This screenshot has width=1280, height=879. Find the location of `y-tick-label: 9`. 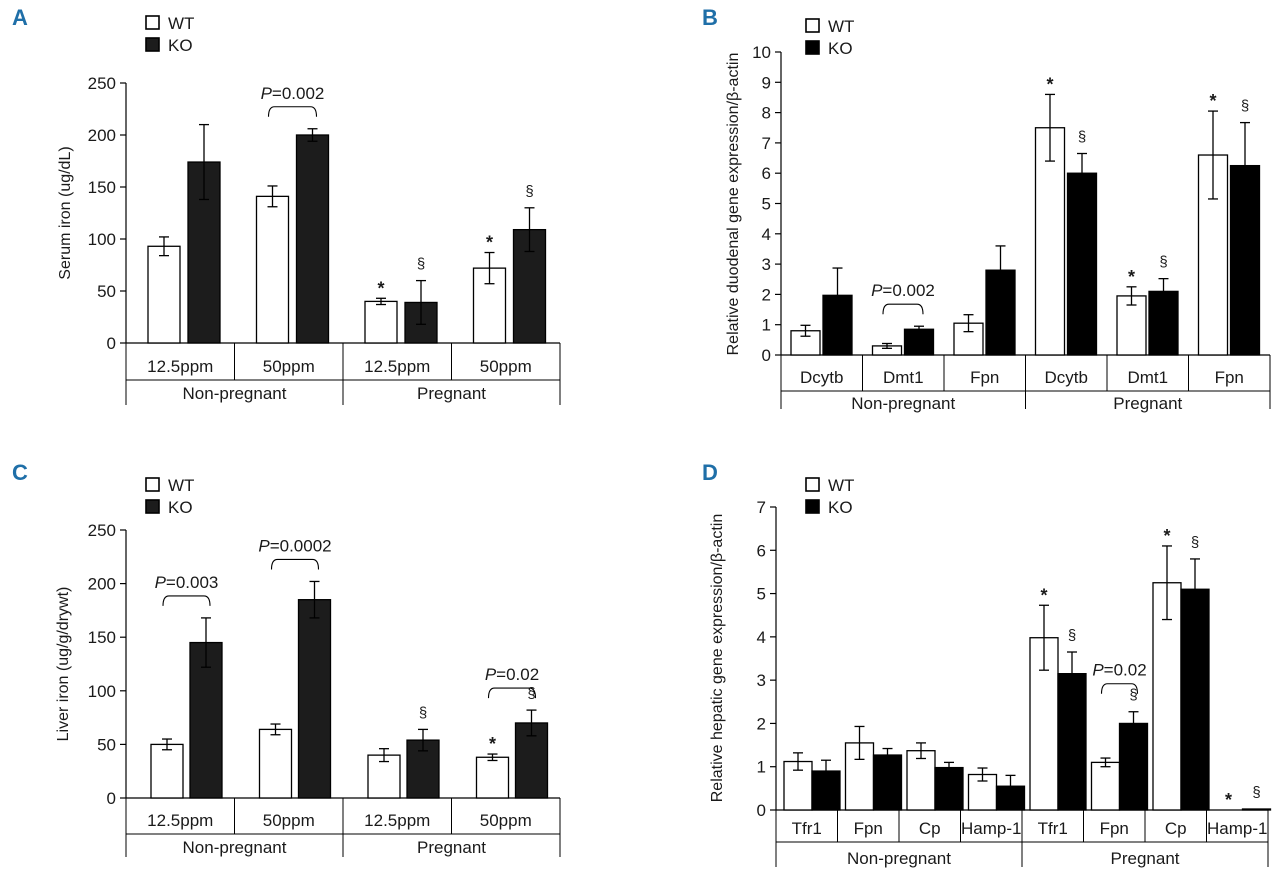

y-tick-label: 9 is located at coordinates (766, 82).